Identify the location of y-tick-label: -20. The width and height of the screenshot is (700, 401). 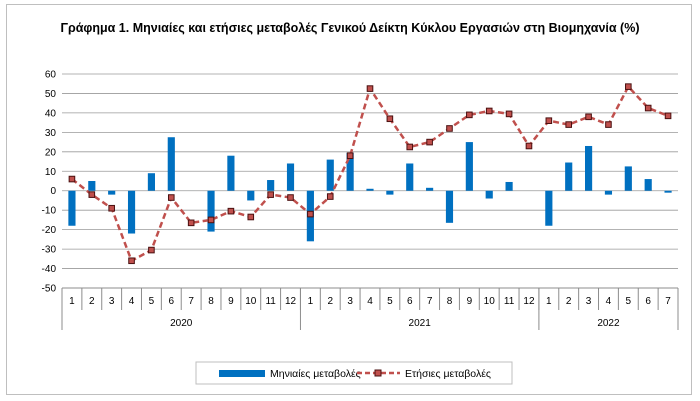
(49, 230).